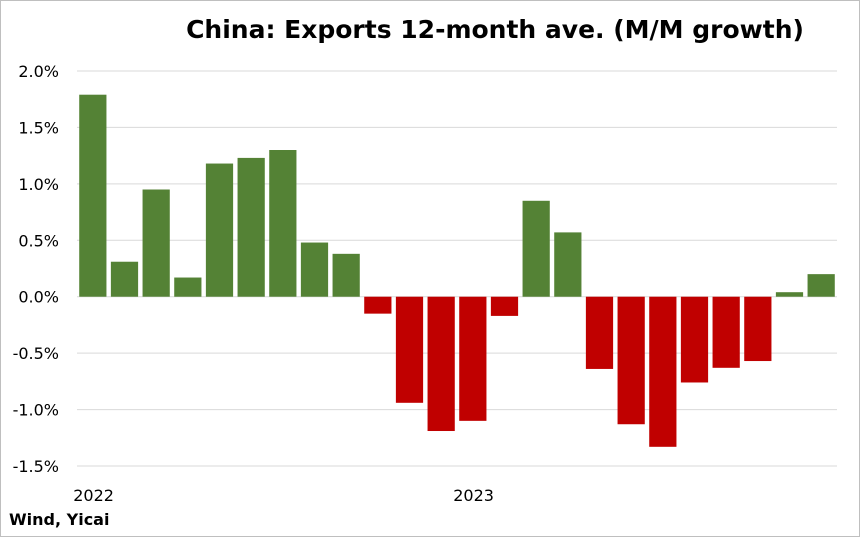  I want to click on y-axis-tick-labels: 2.0% 1.5% 1.0% 0.5% 0.0% -0.5% -1.0% -1.5%, so click(36, 269).